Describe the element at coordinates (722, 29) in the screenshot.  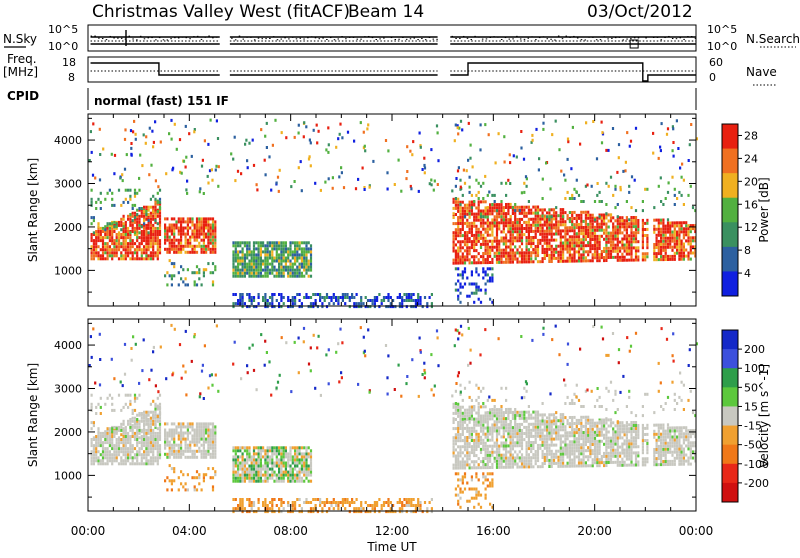
I see `nsearch-tick-top: 10^5` at that location.